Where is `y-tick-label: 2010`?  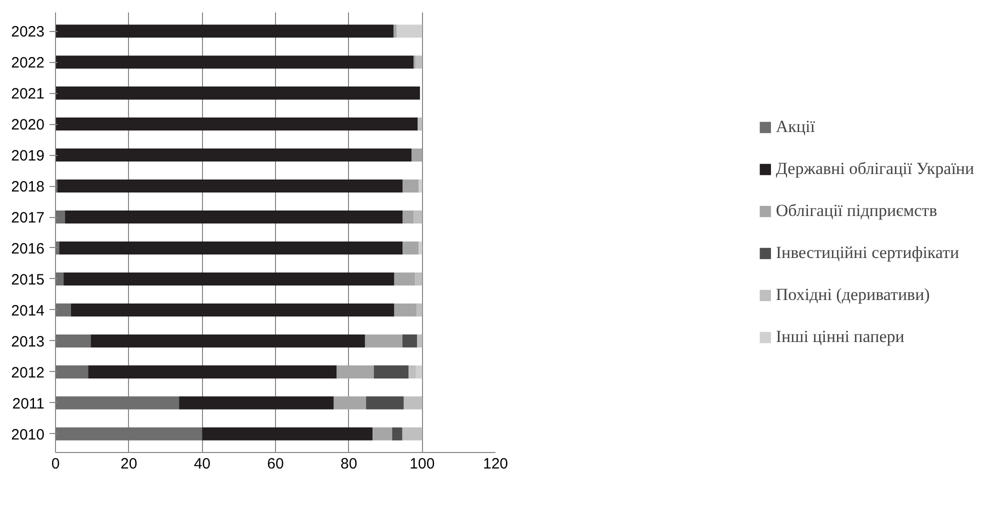
y-tick-label: 2010 is located at coordinates (28, 435).